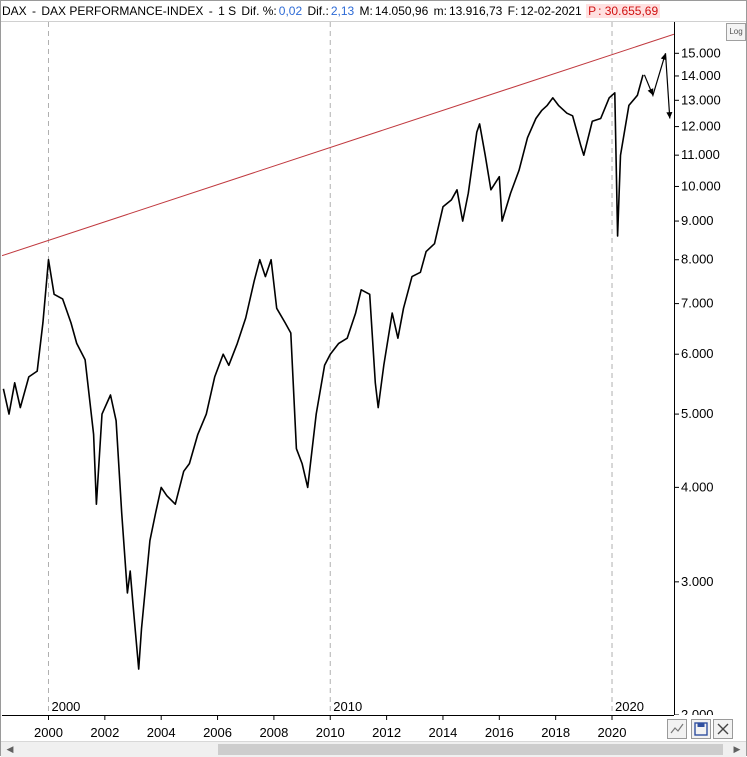 Image resolution: width=747 pixels, height=757 pixels. I want to click on x-tick-label: 2020, so click(612, 732).